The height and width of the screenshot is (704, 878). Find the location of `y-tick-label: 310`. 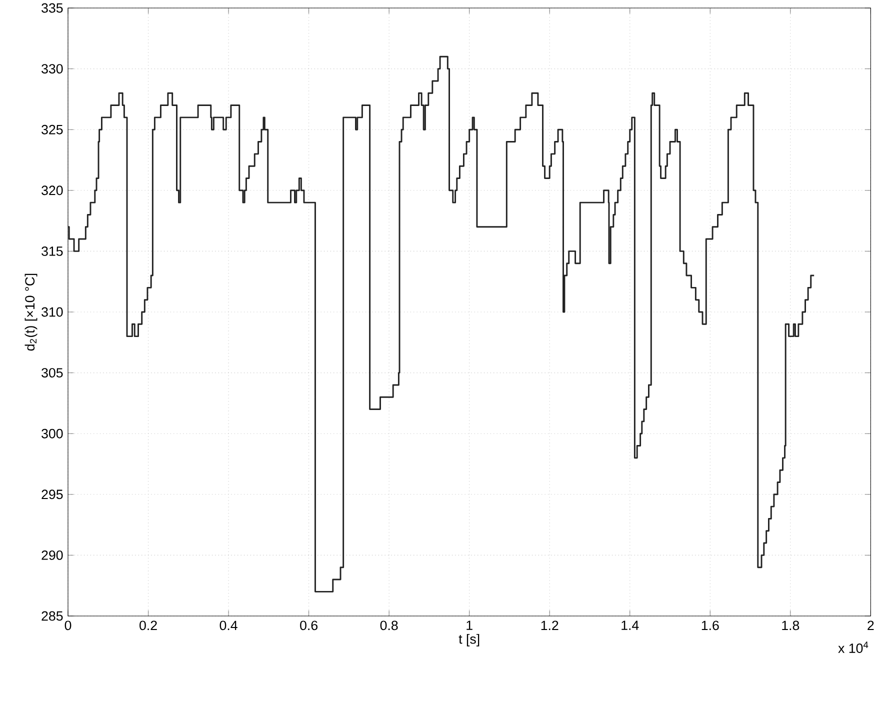

y-tick-label: 310 is located at coordinates (52, 312).